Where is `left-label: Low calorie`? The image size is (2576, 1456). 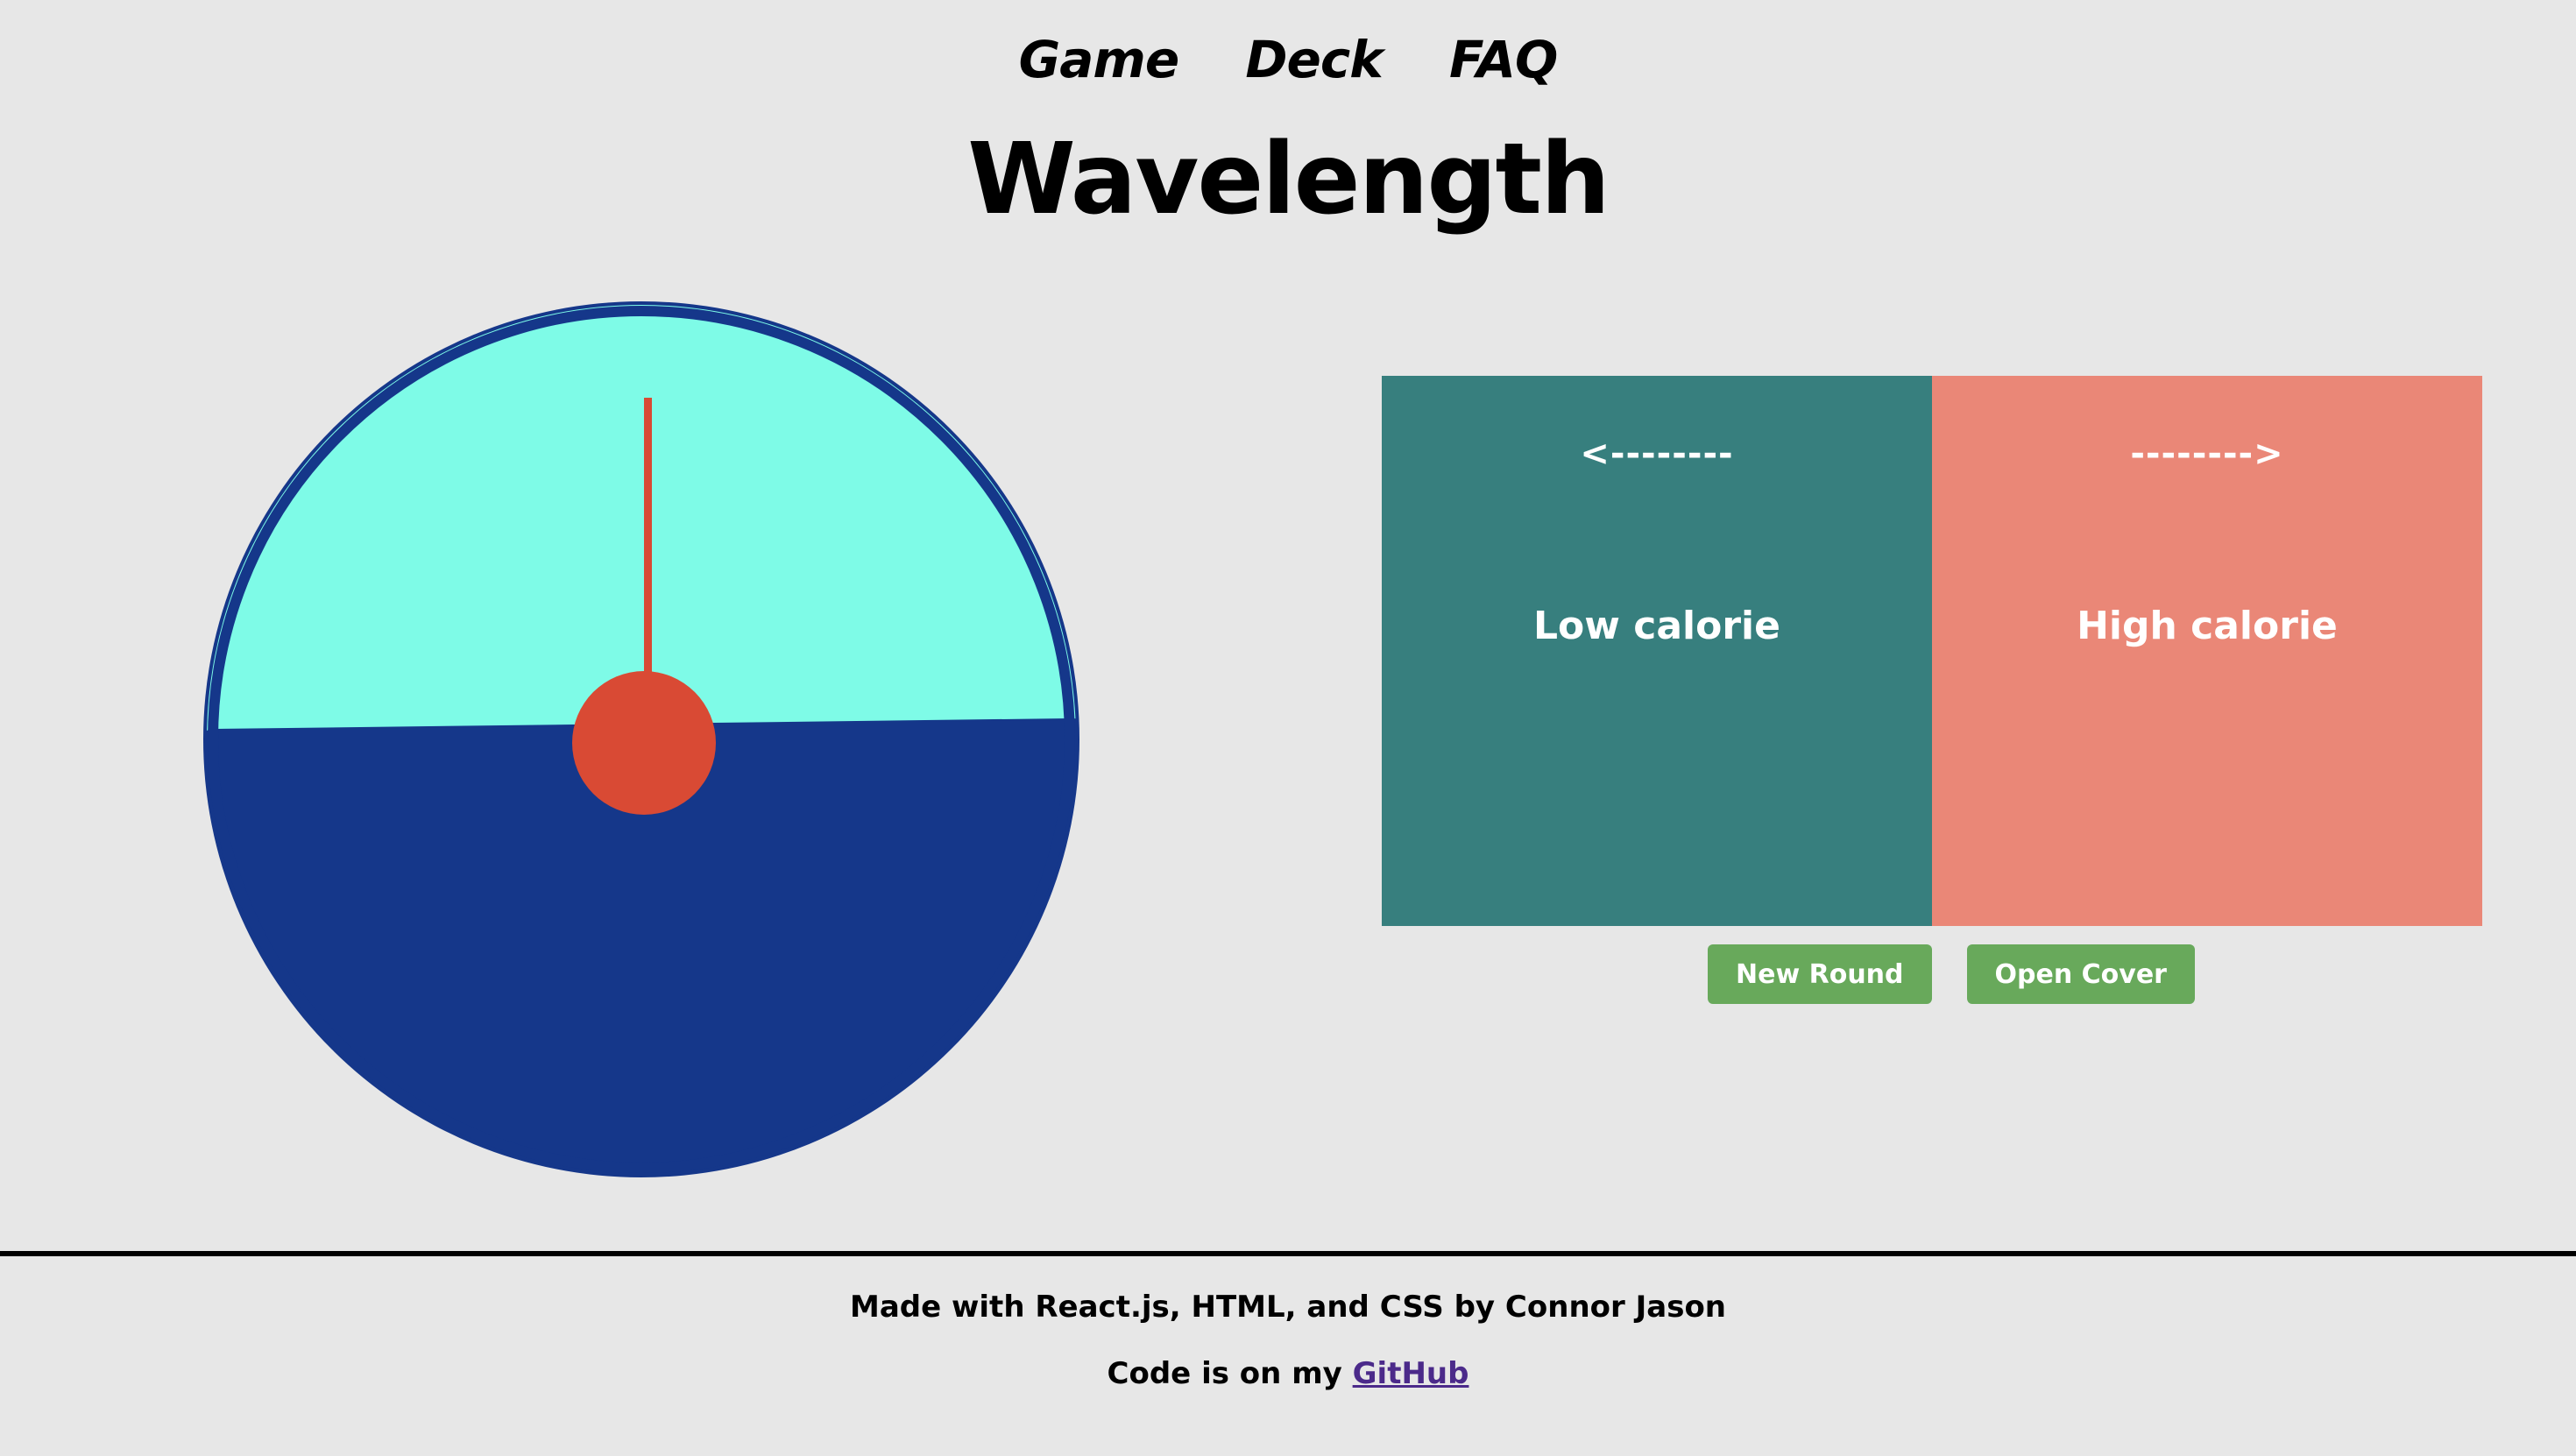 left-label: Low calorie is located at coordinates (1656, 626).